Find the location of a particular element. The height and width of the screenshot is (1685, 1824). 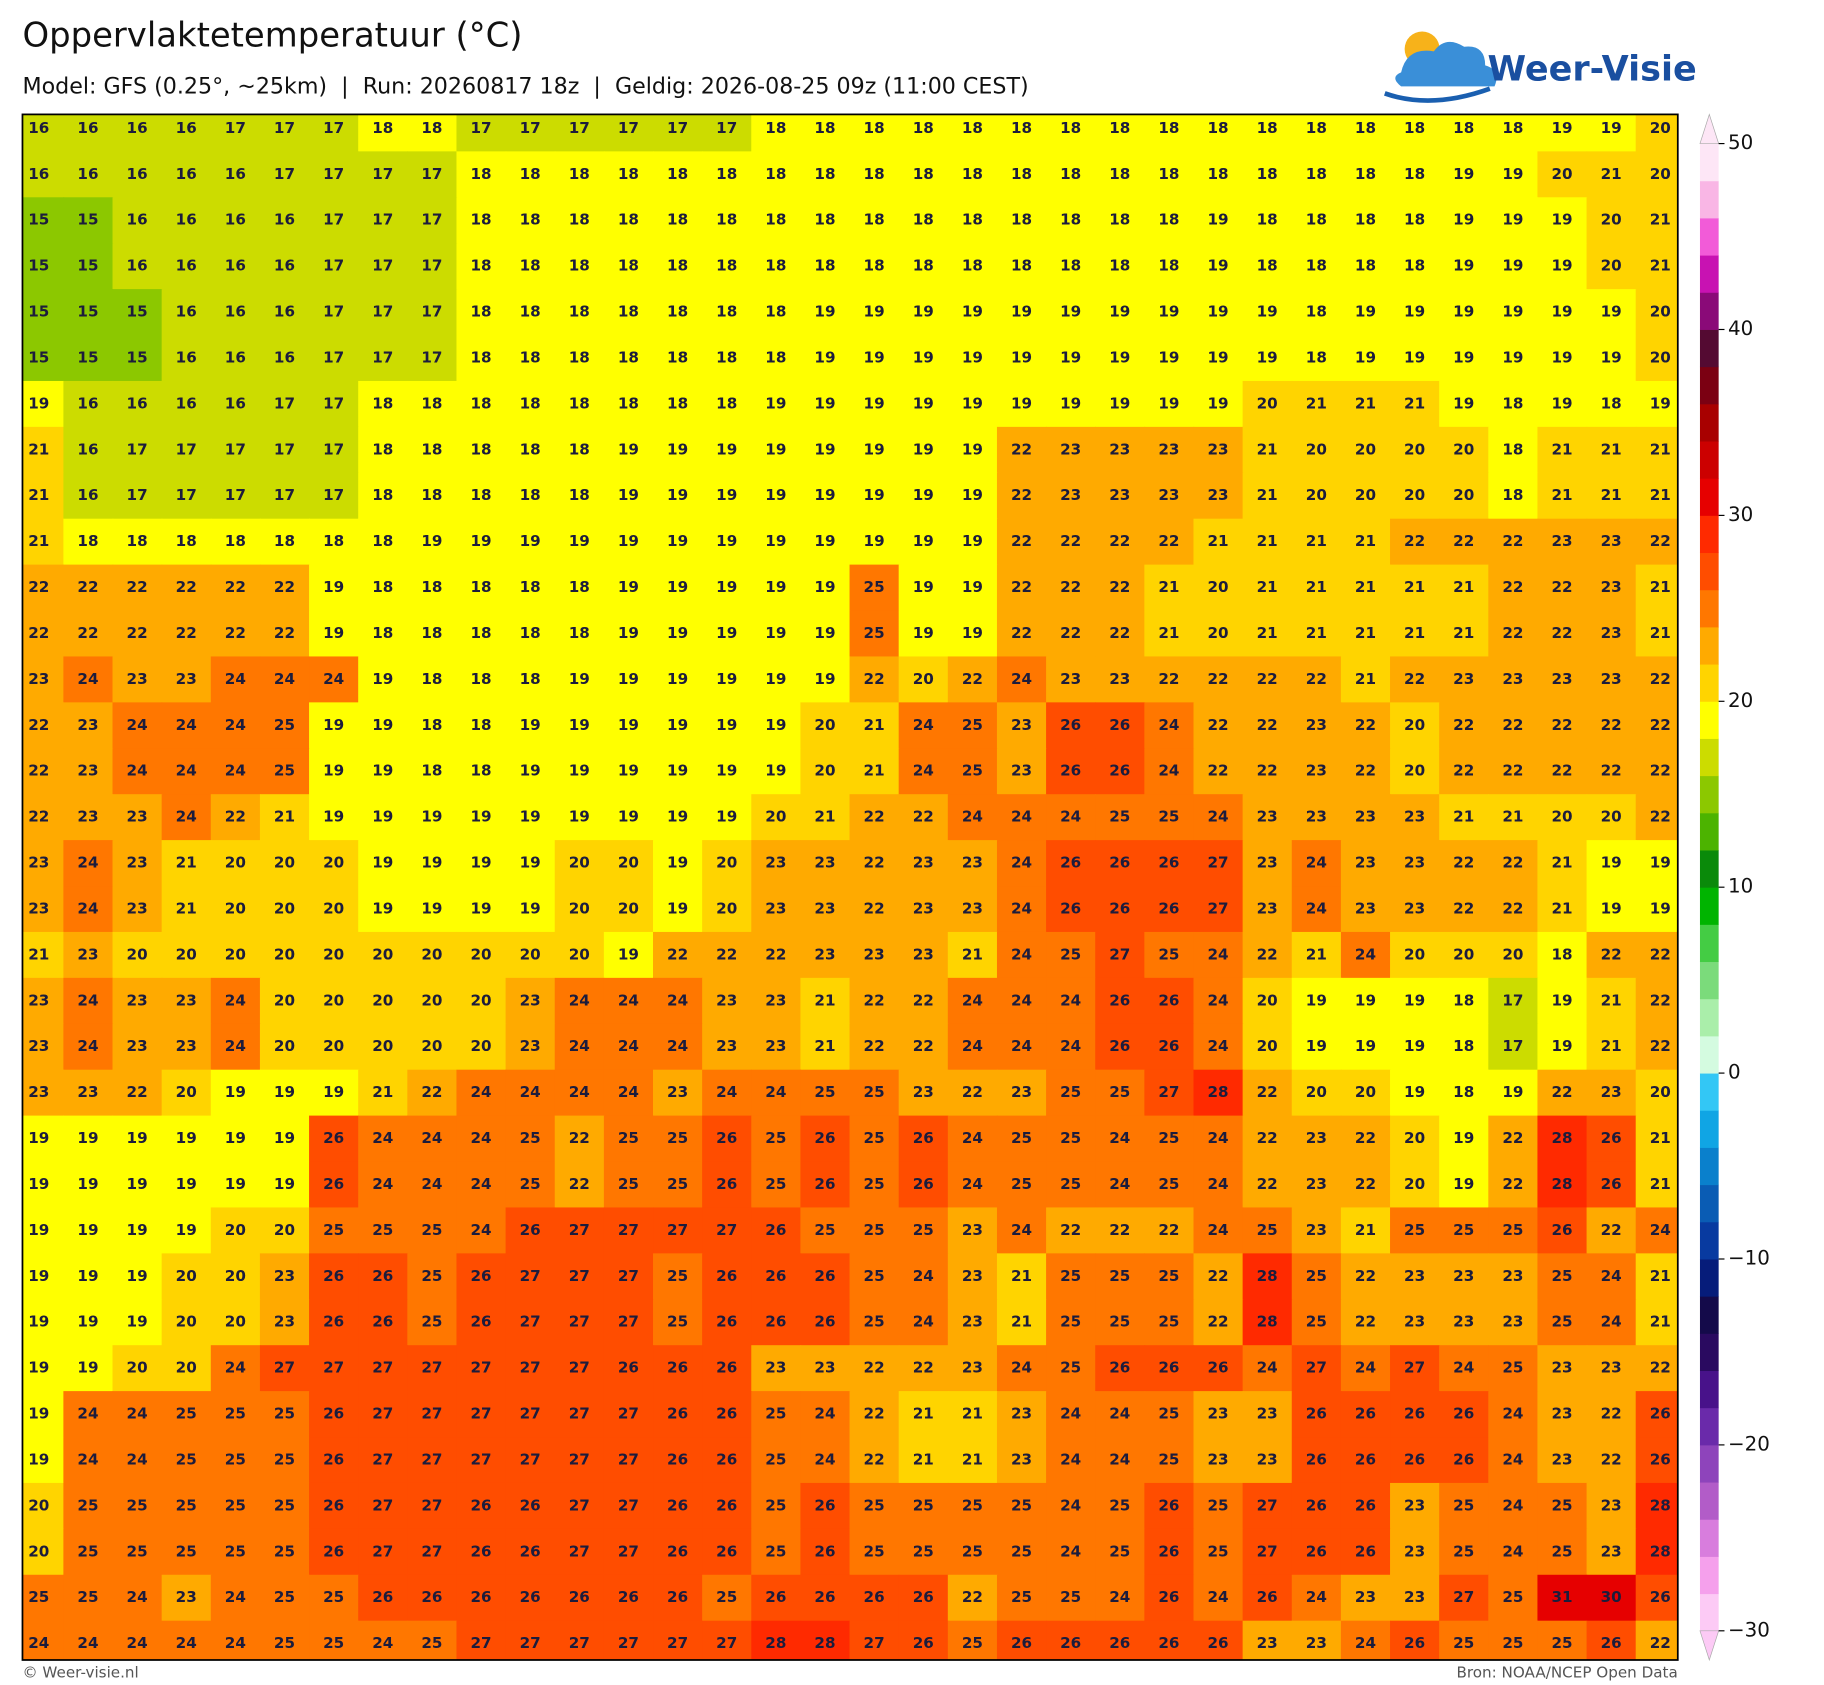

temperature-label: 20 is located at coordinates (186, 954).